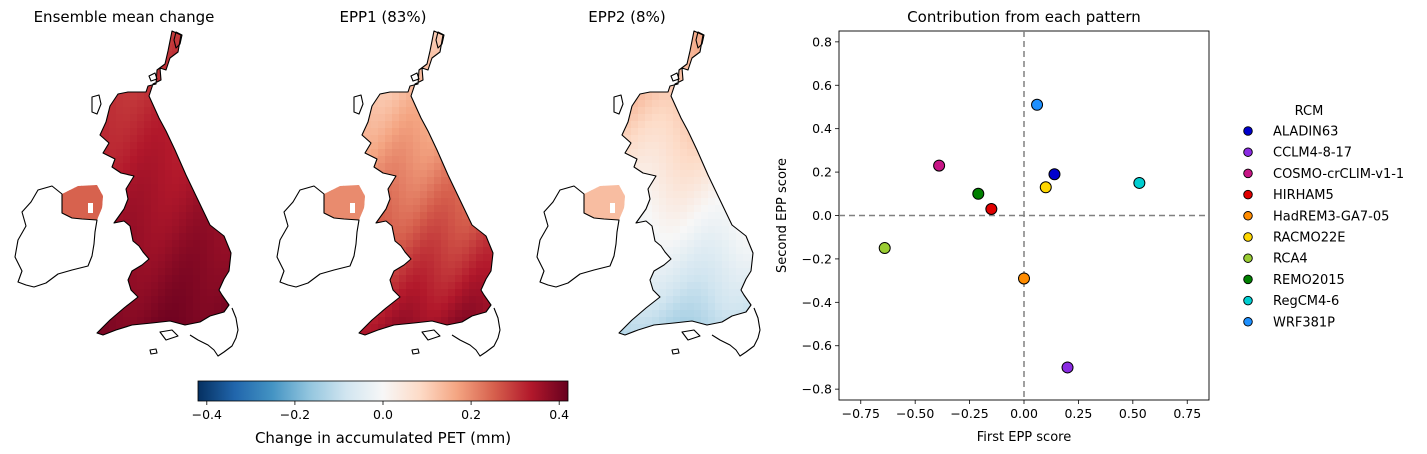 This screenshot has width=1427, height=454. I want to click on colorbar-tick-label: 0.4, so click(559, 414).